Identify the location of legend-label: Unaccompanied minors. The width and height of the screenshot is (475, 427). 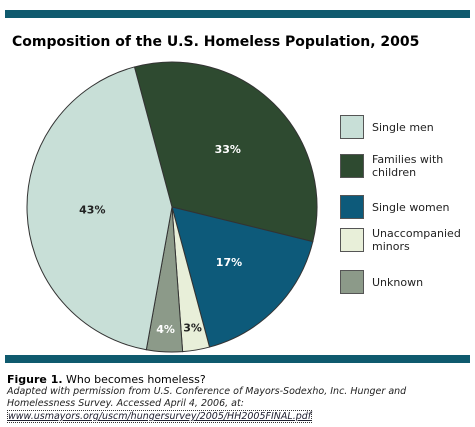
(416, 240).